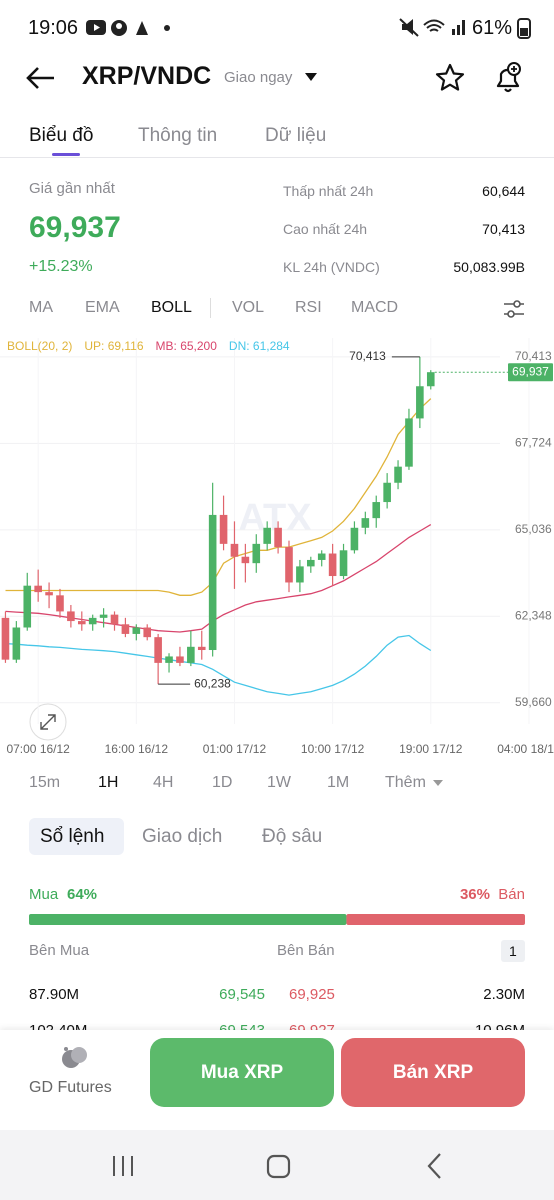 This screenshot has width=554, height=1200. What do you see at coordinates (248, 307) in the screenshot?
I see `indicator-tab: VOL` at bounding box center [248, 307].